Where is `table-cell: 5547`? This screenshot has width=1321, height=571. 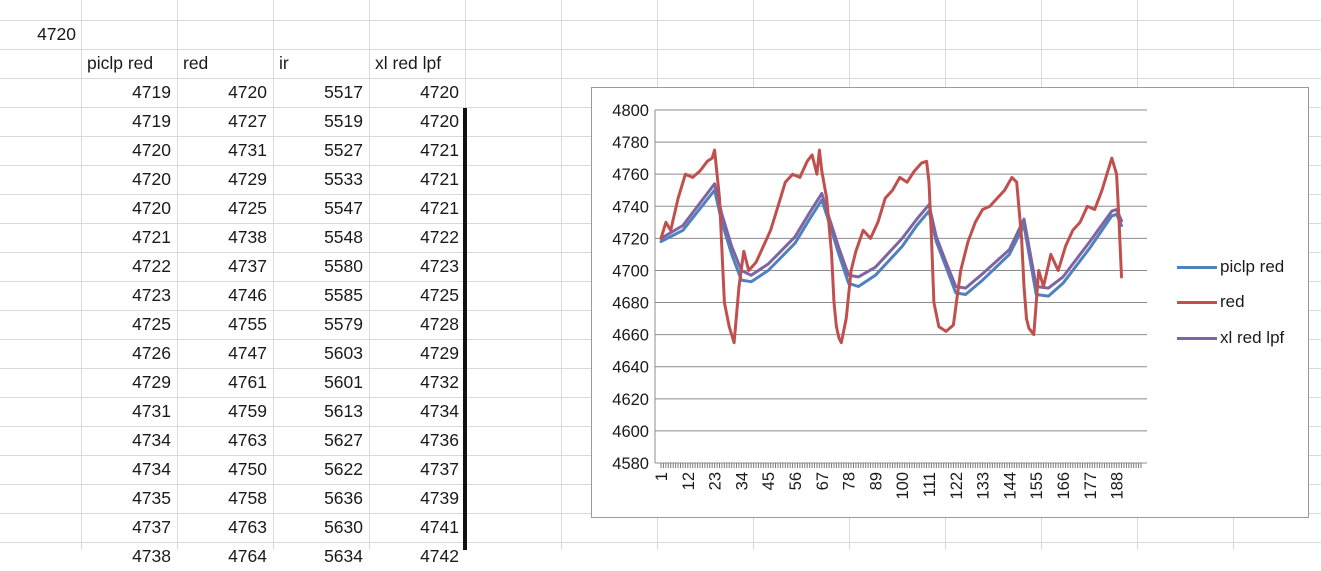 table-cell: 5547 is located at coordinates (343, 208).